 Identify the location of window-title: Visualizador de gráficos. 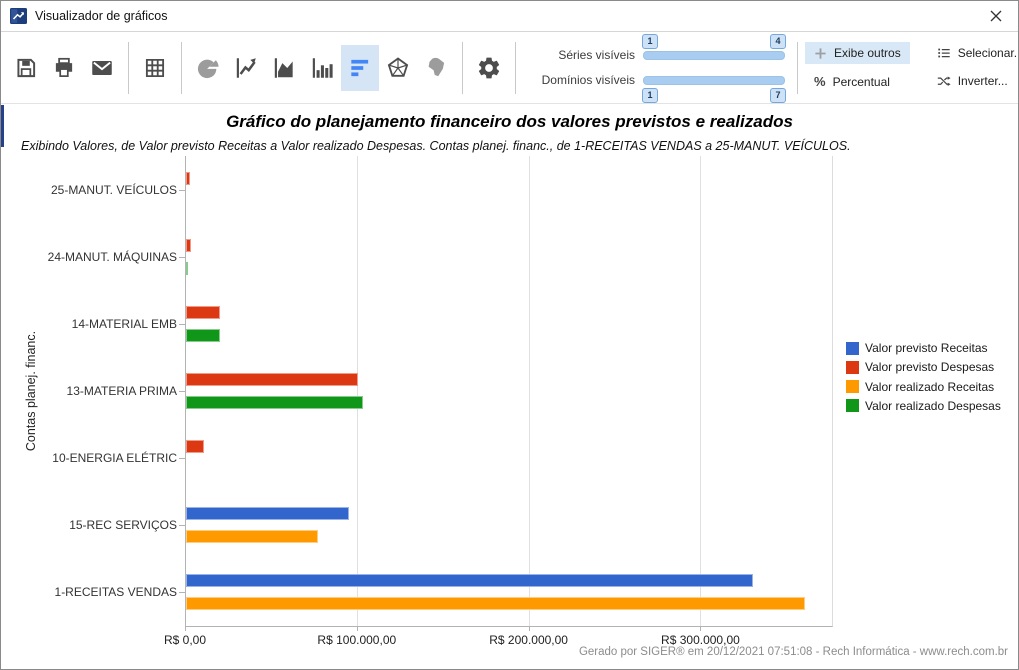
(101, 16).